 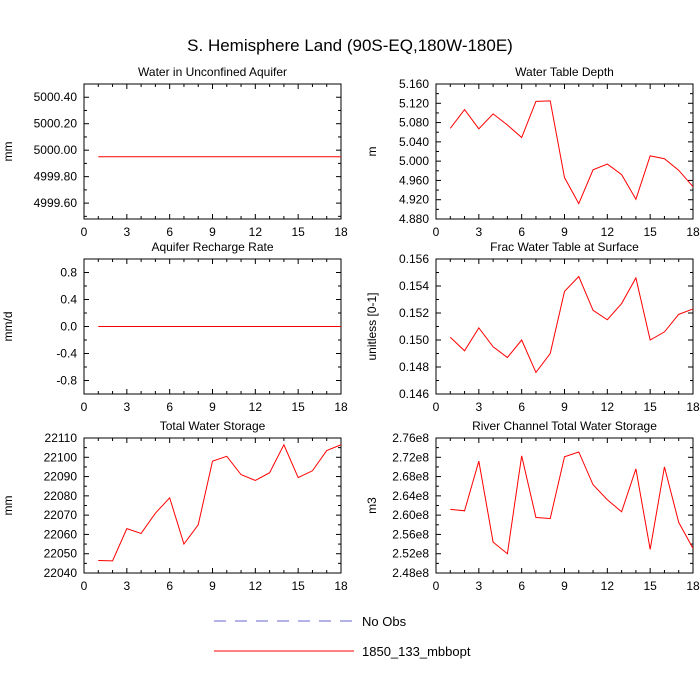 I want to click on y-tick-label: 4999.60, so click(x=56, y=203).